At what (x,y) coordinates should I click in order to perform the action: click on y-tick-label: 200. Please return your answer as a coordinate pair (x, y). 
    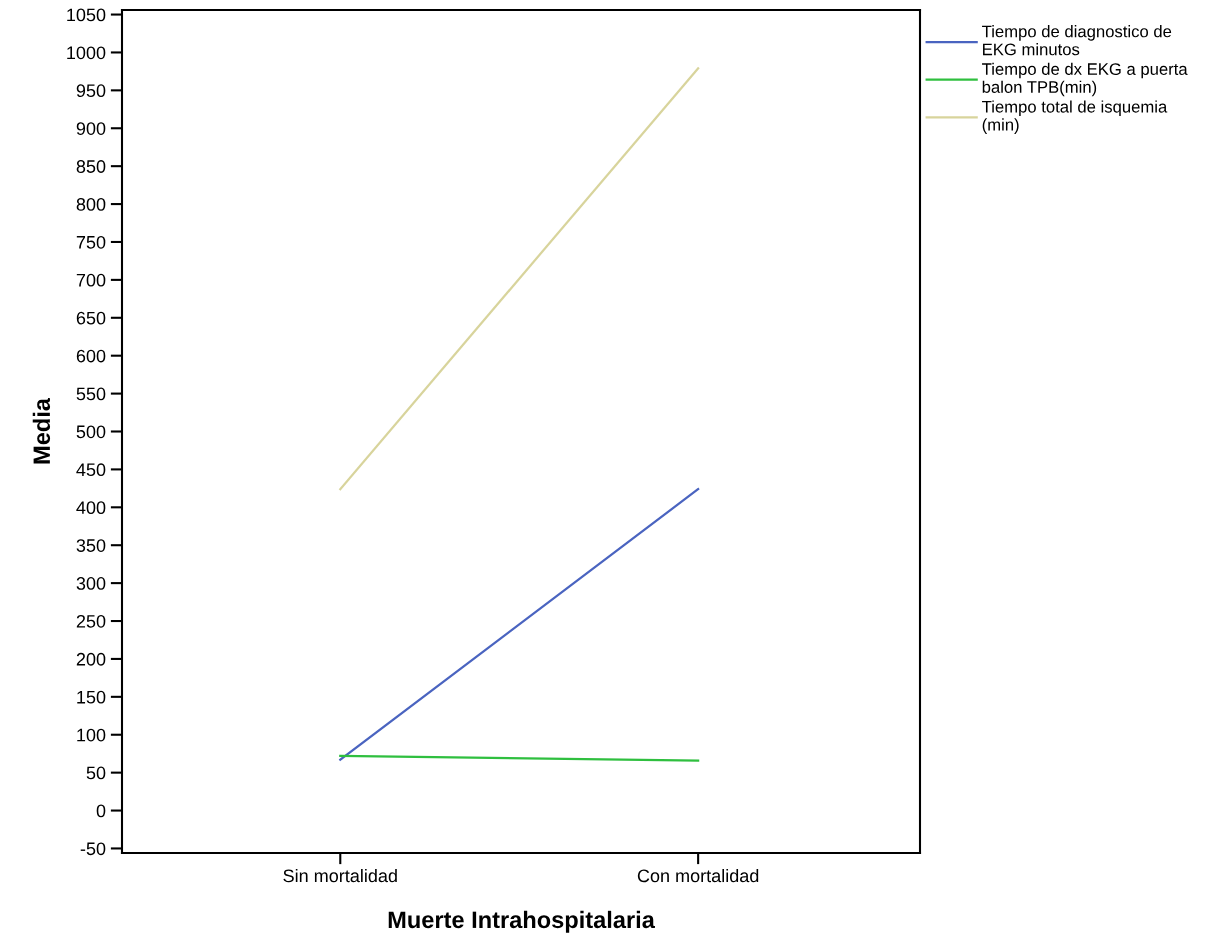
    Looking at the image, I should click on (91, 659).